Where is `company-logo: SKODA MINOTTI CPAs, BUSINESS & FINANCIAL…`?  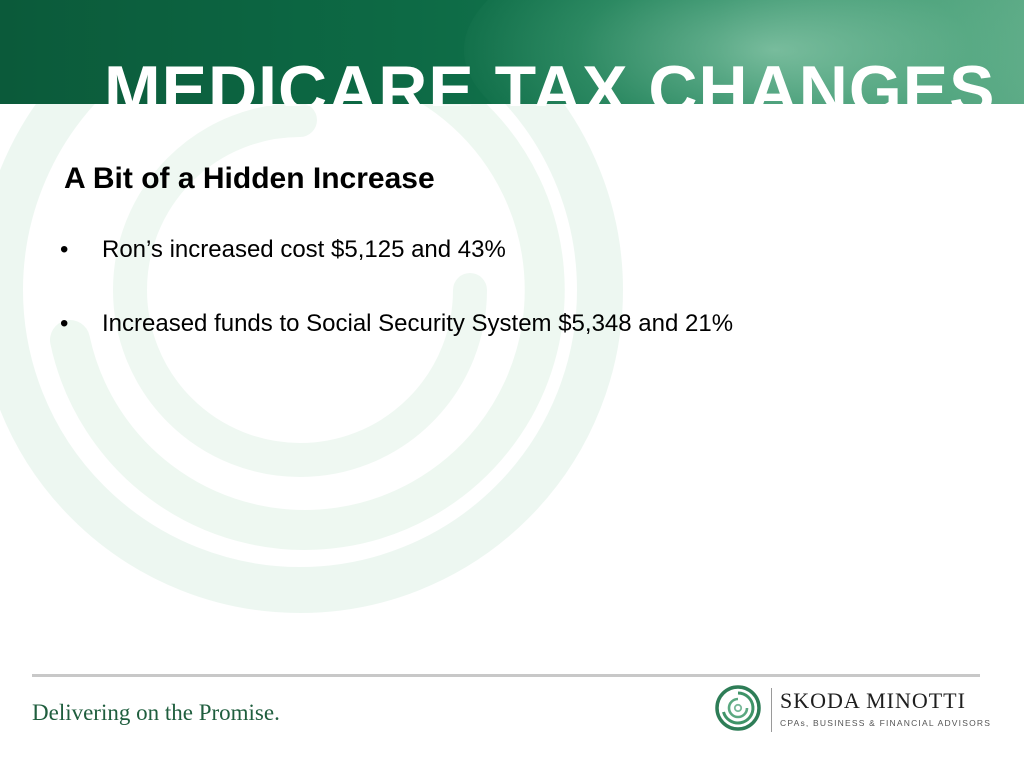
company-logo: SKODA MINOTTI CPAs, BUSINESS & FINANCIAL… is located at coordinates (852, 710).